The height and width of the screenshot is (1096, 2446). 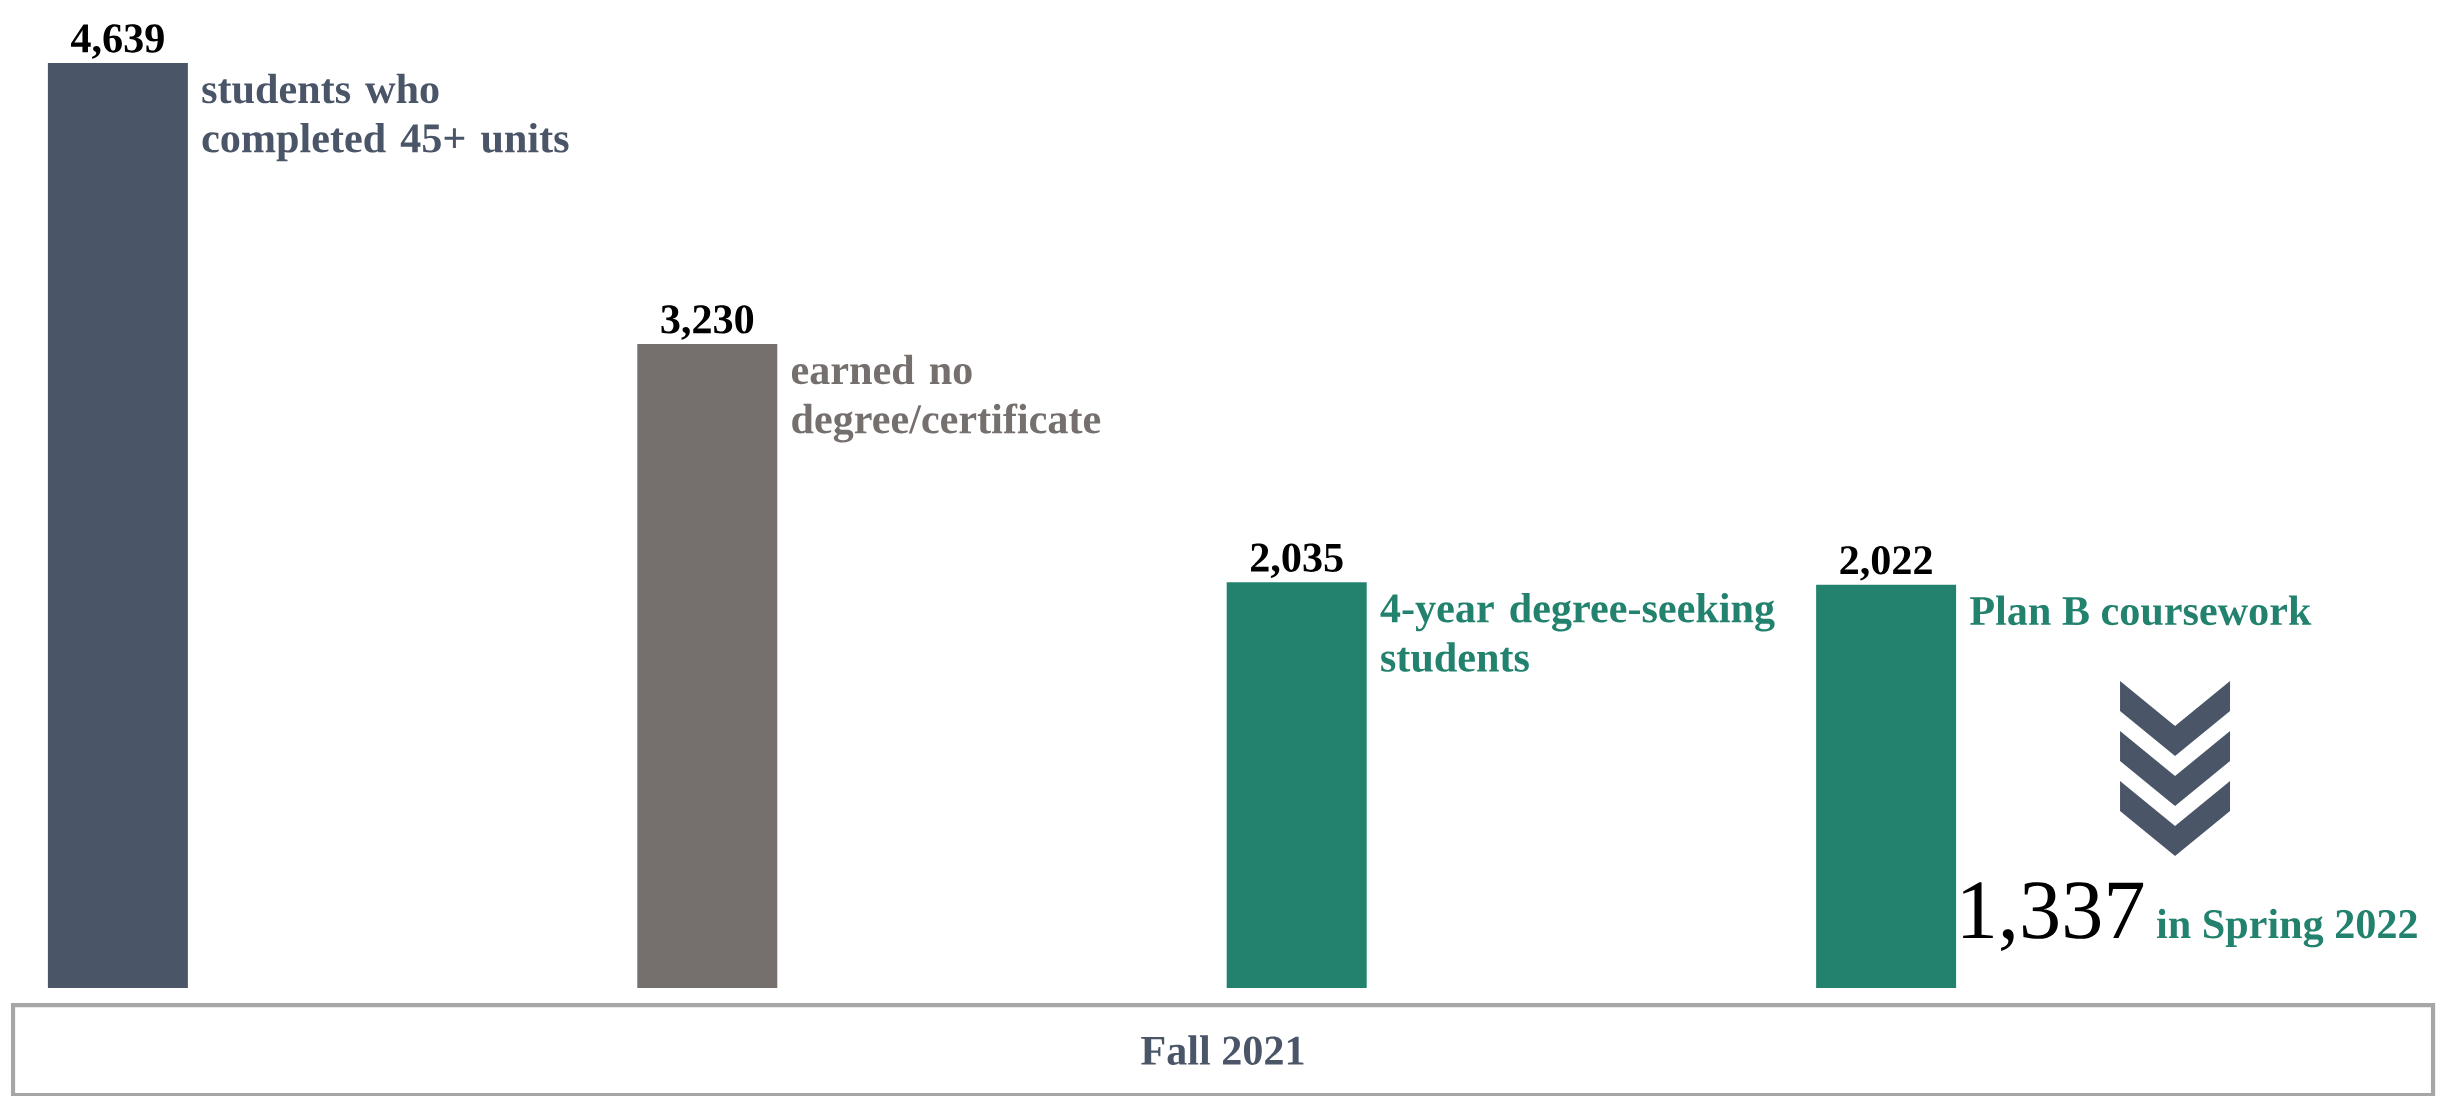 What do you see at coordinates (2141, 610) in the screenshot?
I see `annotation: Plan B coursework` at bounding box center [2141, 610].